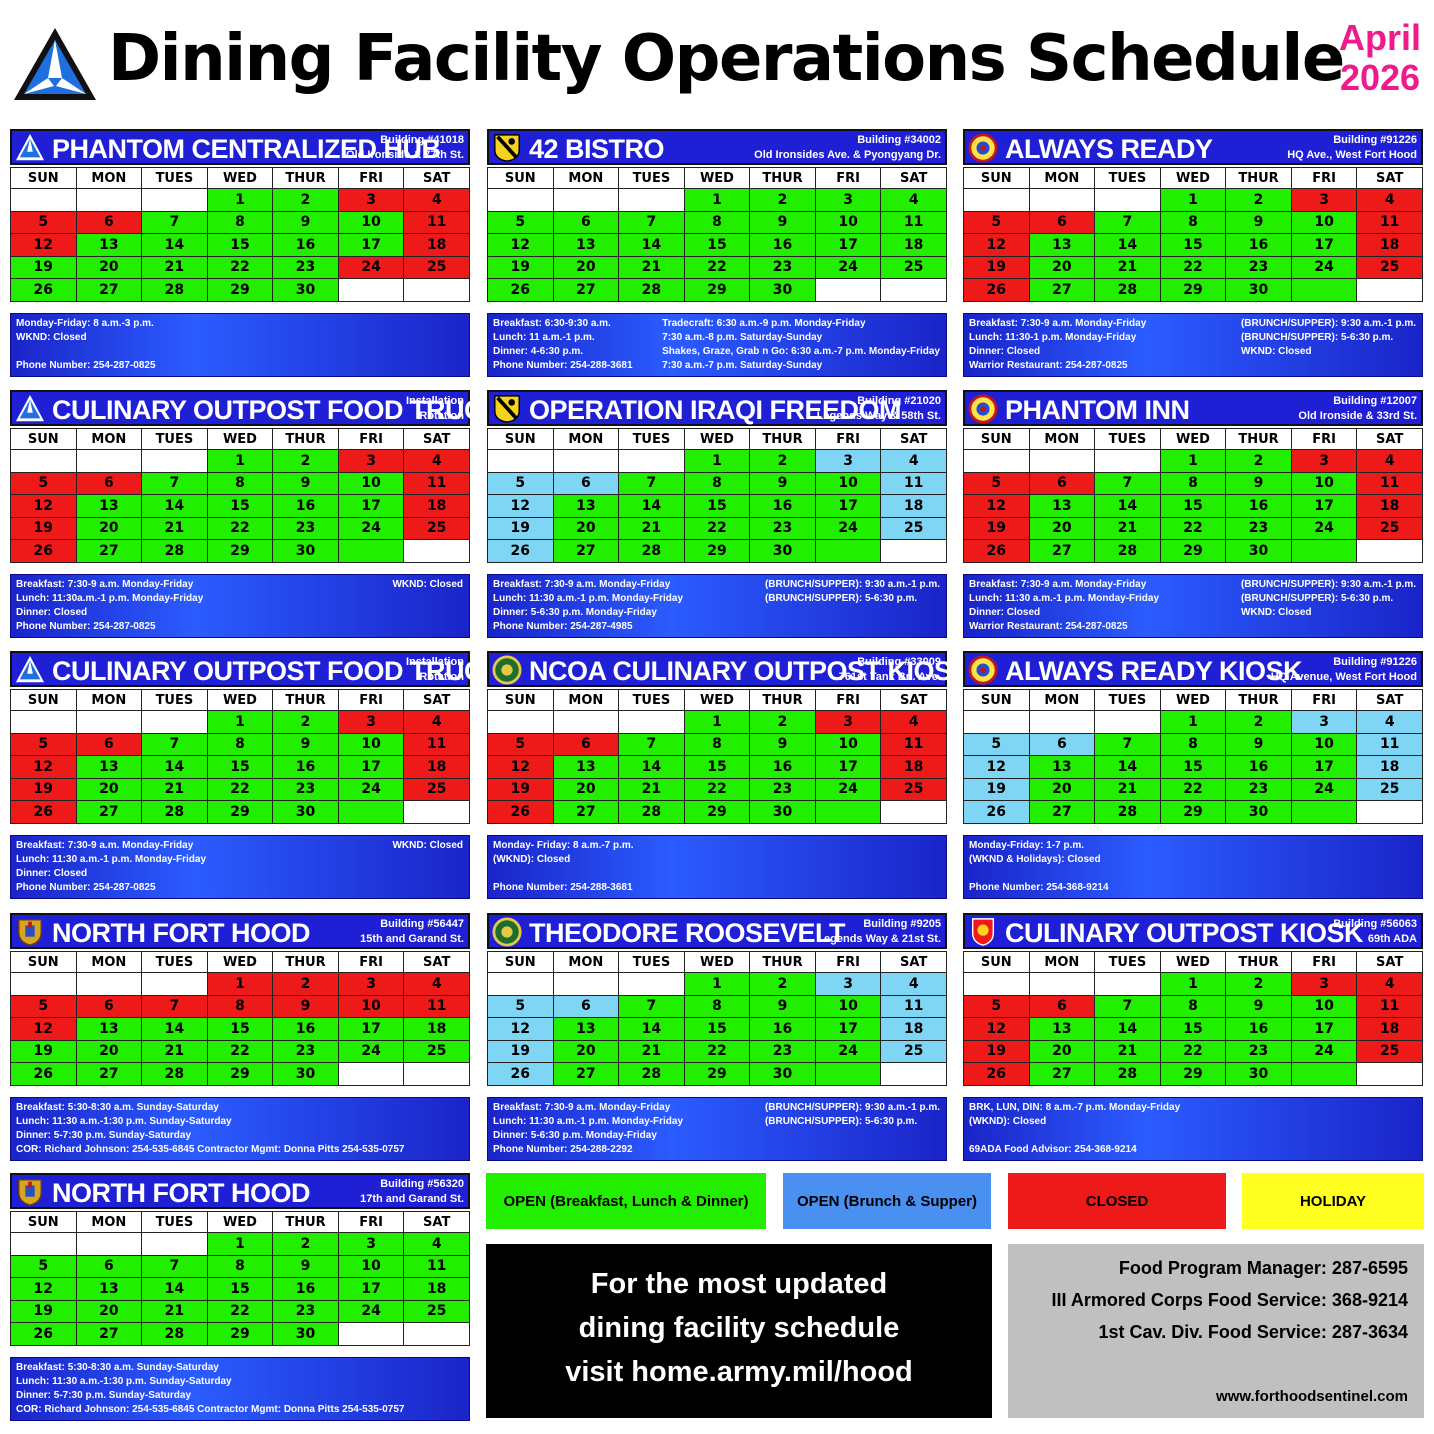 The image size is (1434, 1434). I want to click on location-line: 17th and Garand St., so click(412, 1199).